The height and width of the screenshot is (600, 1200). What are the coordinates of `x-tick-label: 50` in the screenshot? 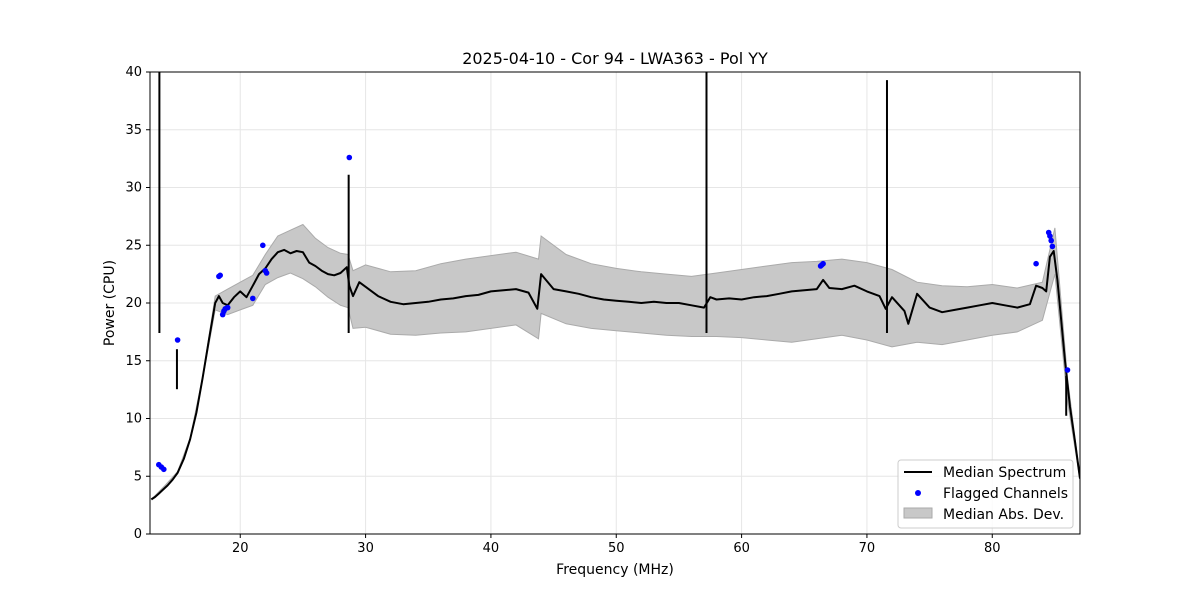 It's located at (616, 548).